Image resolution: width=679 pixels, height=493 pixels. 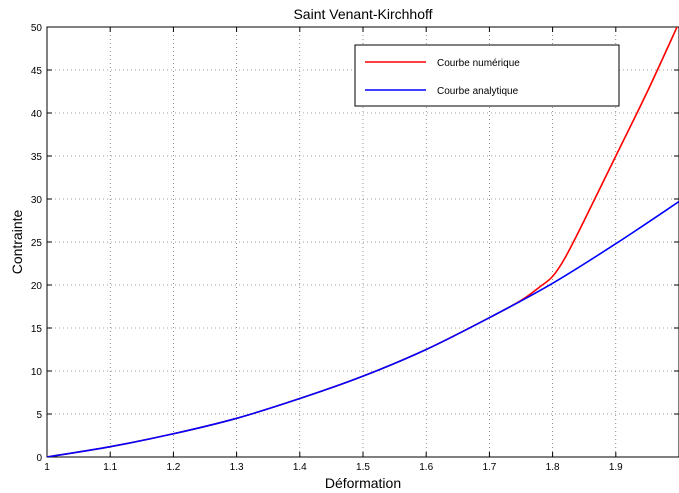 What do you see at coordinates (17, 241) in the screenshot?
I see `y-axis-title: Contrainte` at bounding box center [17, 241].